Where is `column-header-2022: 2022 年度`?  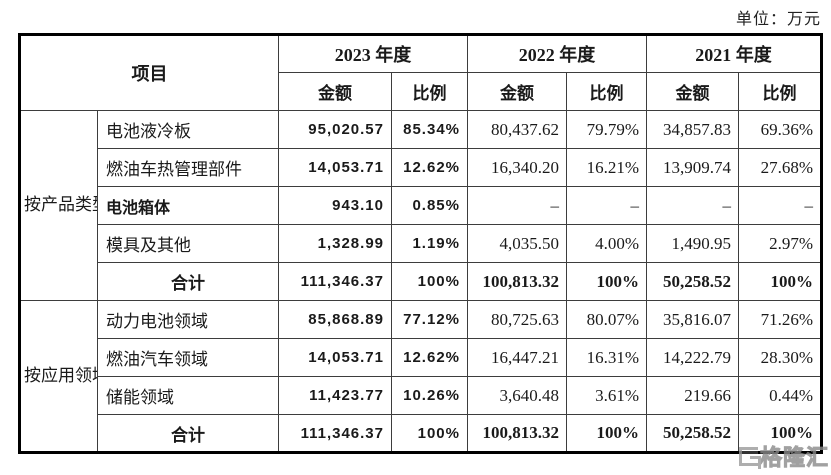 column-header-2022: 2022 年度 is located at coordinates (557, 53).